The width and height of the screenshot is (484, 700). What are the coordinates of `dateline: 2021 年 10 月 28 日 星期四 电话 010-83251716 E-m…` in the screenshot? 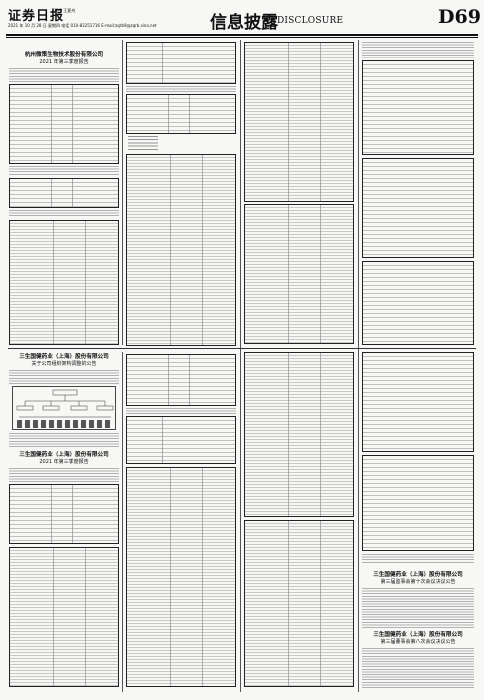 It's located at (82, 25).